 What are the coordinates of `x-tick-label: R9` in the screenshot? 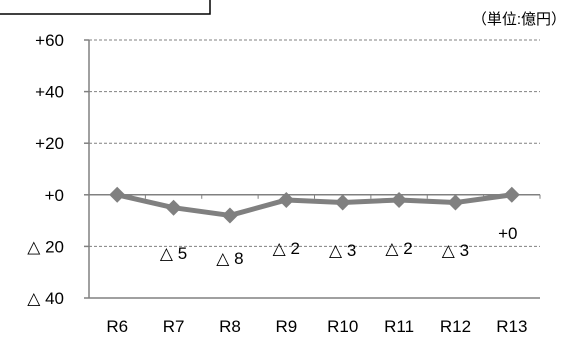 It's located at (286, 326).